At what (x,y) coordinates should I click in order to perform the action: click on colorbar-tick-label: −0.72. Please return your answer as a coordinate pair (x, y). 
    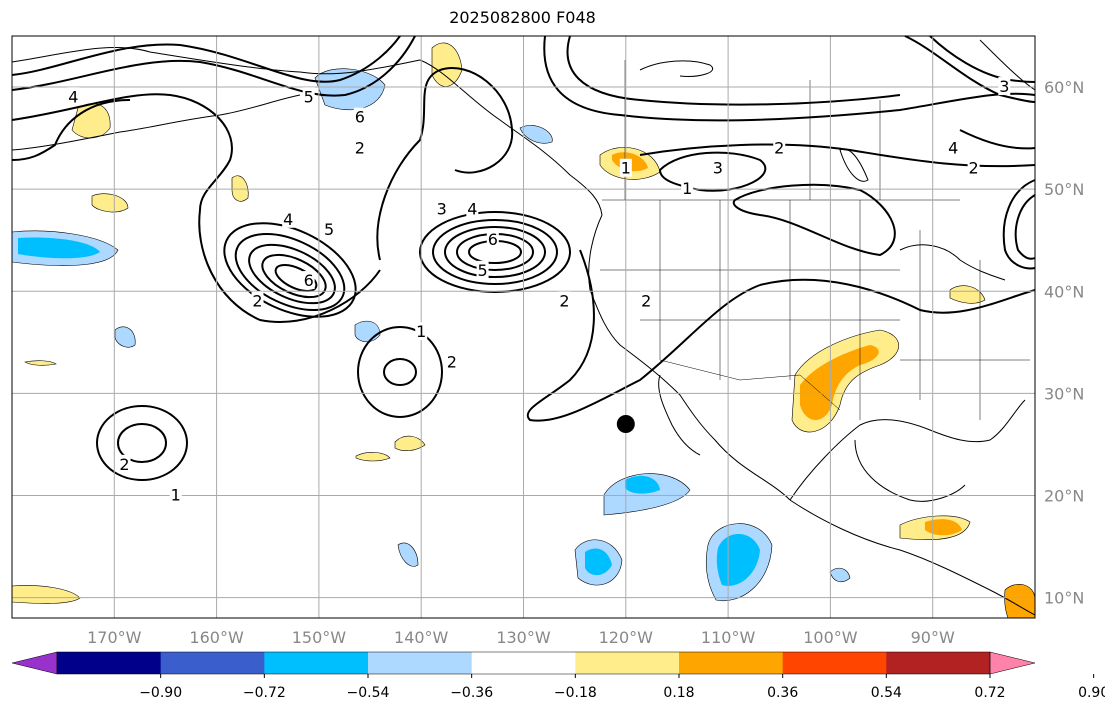
    Looking at the image, I should click on (264, 693).